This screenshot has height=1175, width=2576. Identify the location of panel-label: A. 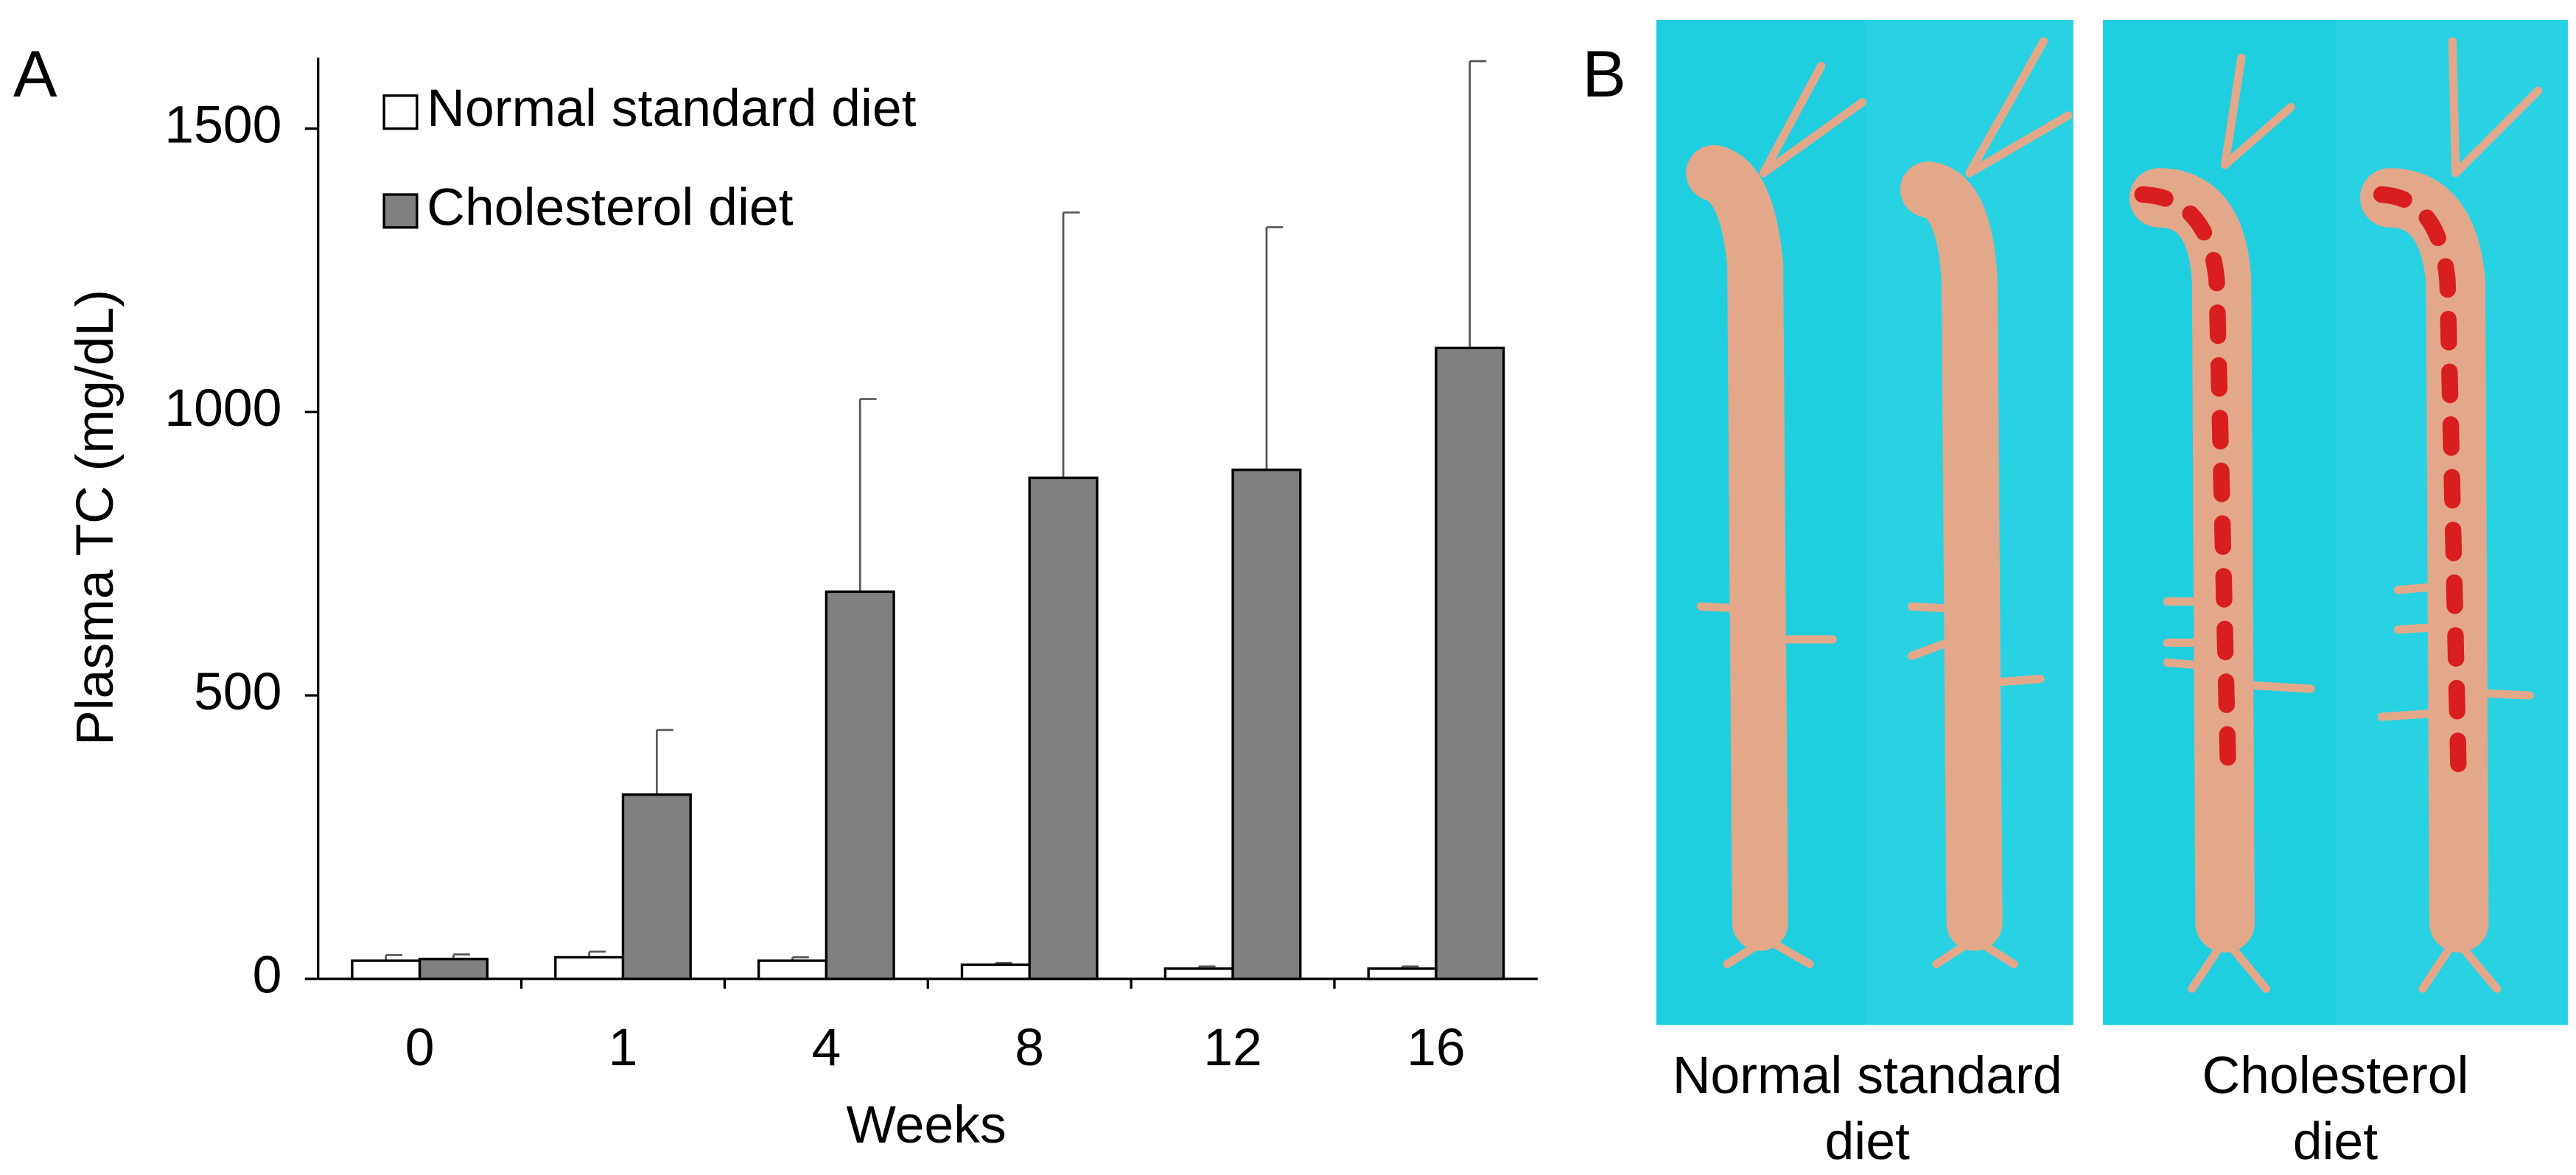
(35, 74).